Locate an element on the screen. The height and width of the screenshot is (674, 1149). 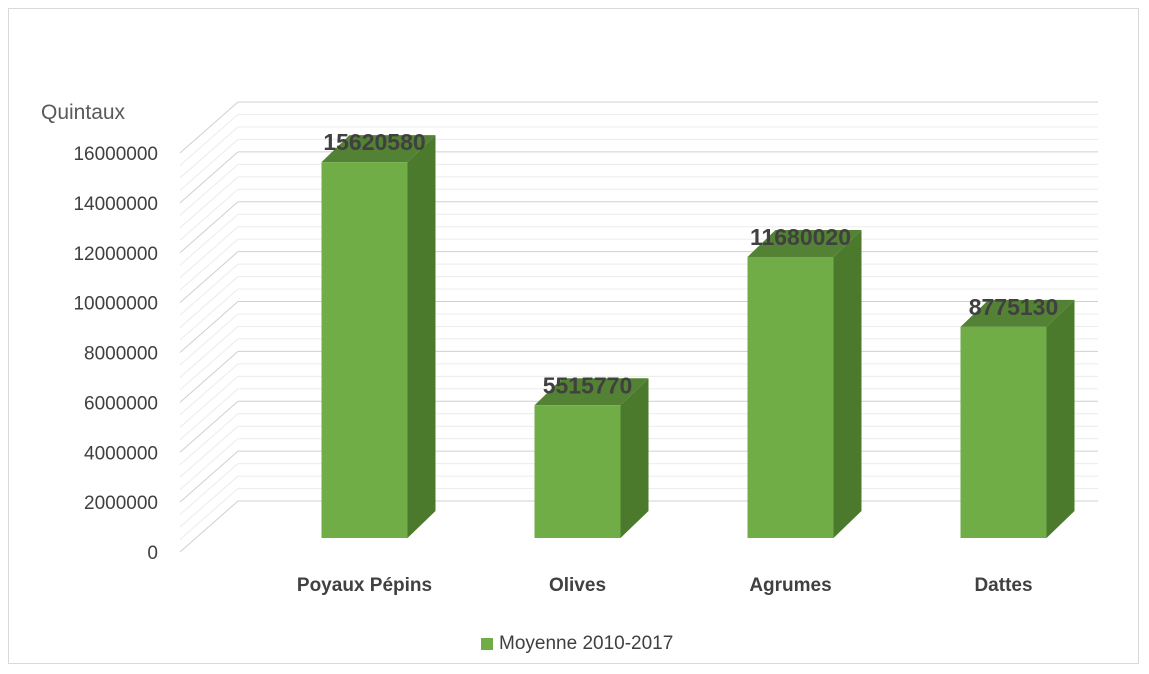
y-tick-label: 12000000 is located at coordinates (115, 254).